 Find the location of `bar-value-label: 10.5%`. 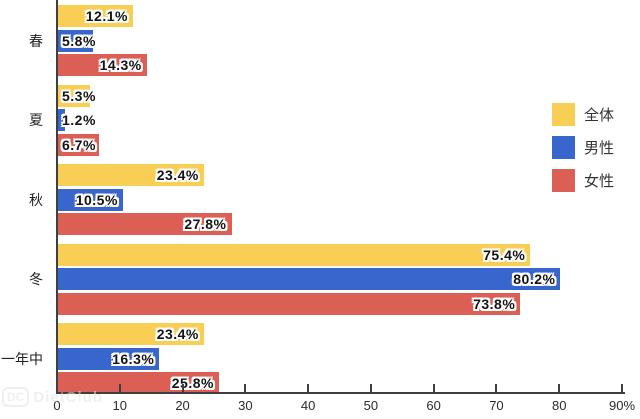

bar-value-label: 10.5% is located at coordinates (96, 199).